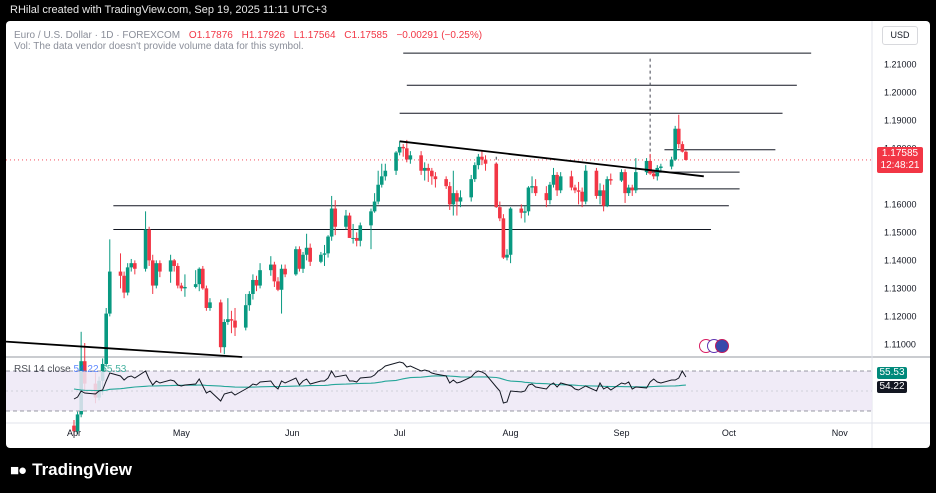  What do you see at coordinates (18, 470) in the screenshot?
I see `tradingview-logo-icon: ■●` at bounding box center [18, 470].